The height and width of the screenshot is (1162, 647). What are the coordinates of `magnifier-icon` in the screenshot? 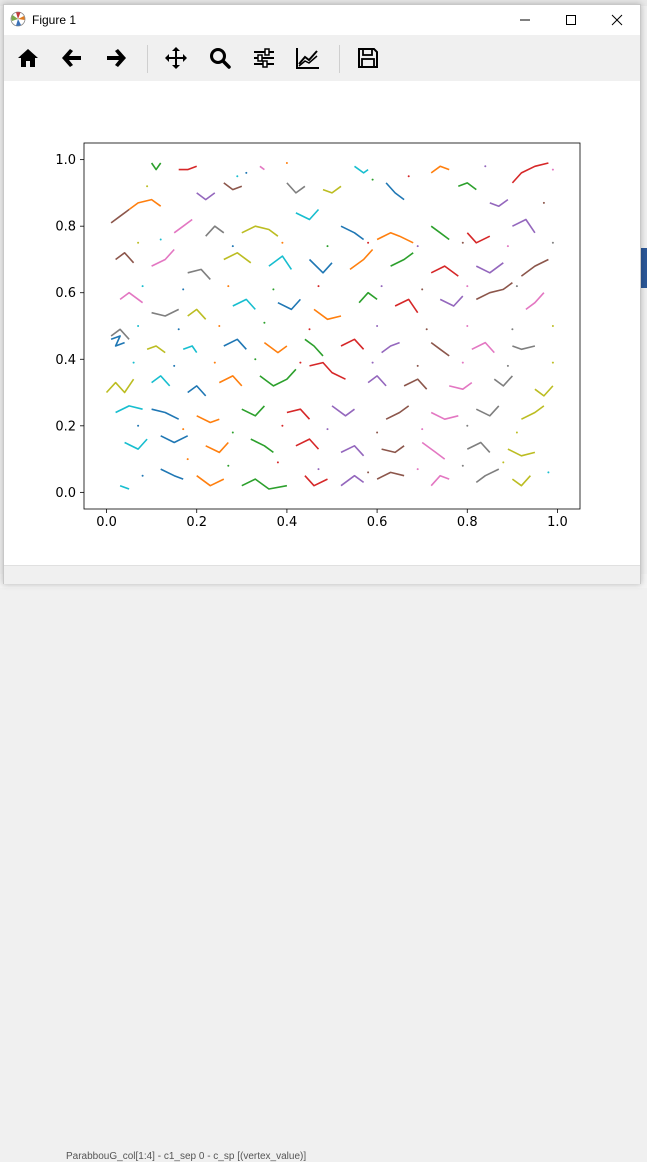 It's located at (220, 58).